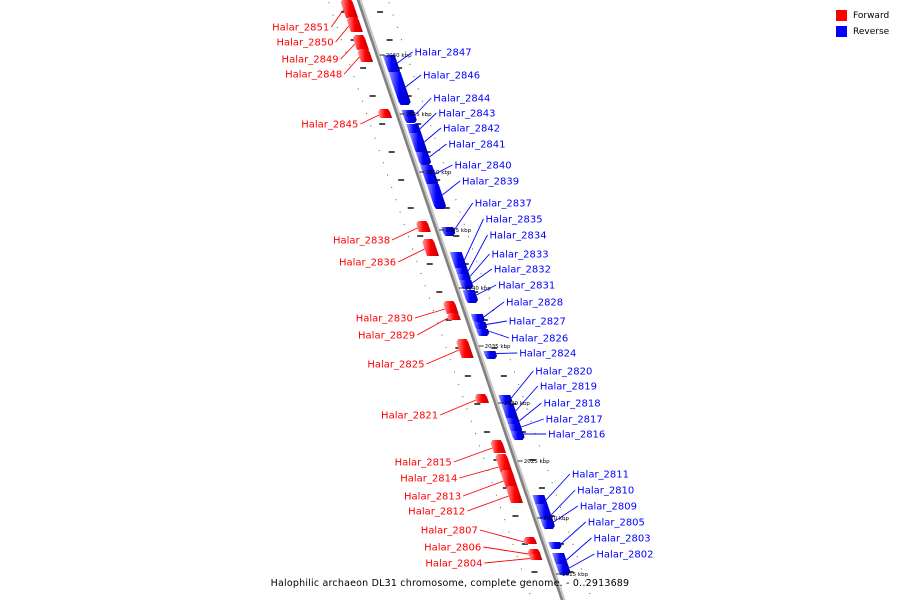 The image size is (900, 600). Describe the element at coordinates (452, 548) in the screenshot. I see `gene-label: Halar_2806` at that location.